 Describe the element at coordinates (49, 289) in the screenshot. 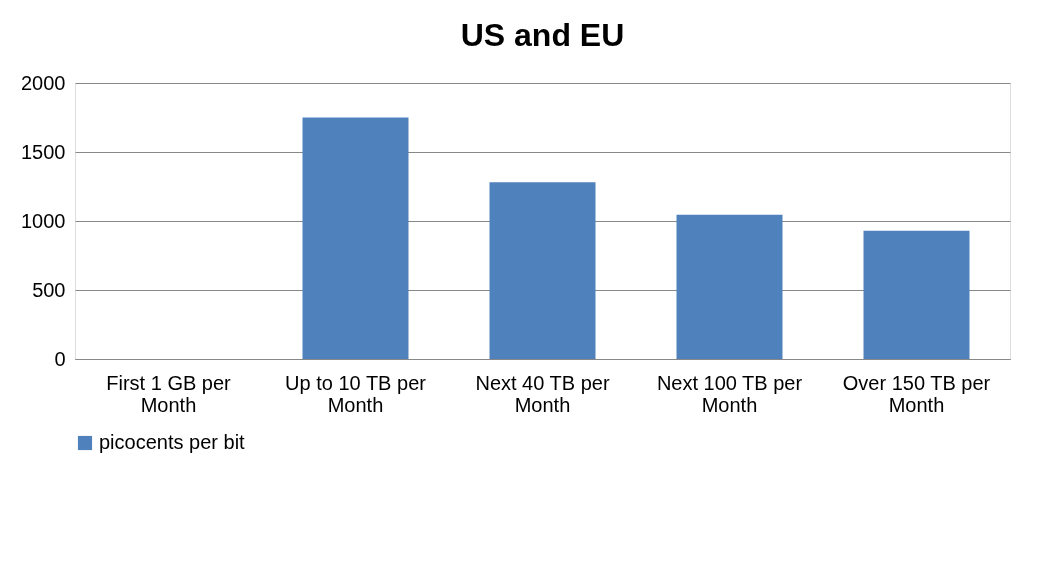

I see `y-tick-label: 500` at that location.